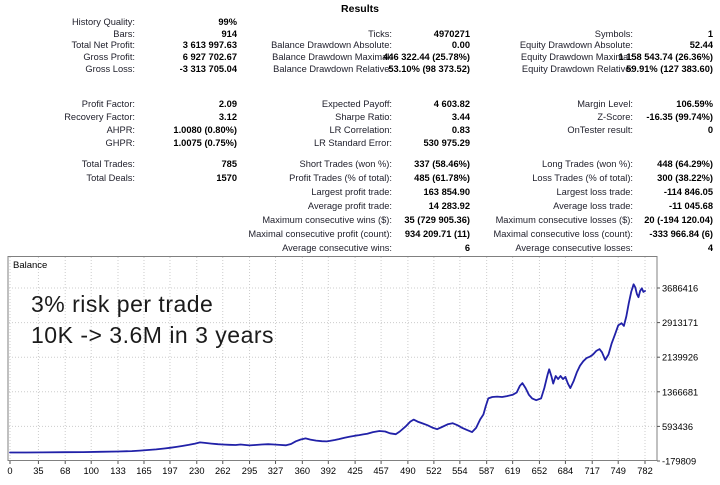 The width and height of the screenshot is (720, 485). What do you see at coordinates (170, 471) in the screenshot?
I see `x-axis-tick-label: 197` at bounding box center [170, 471].